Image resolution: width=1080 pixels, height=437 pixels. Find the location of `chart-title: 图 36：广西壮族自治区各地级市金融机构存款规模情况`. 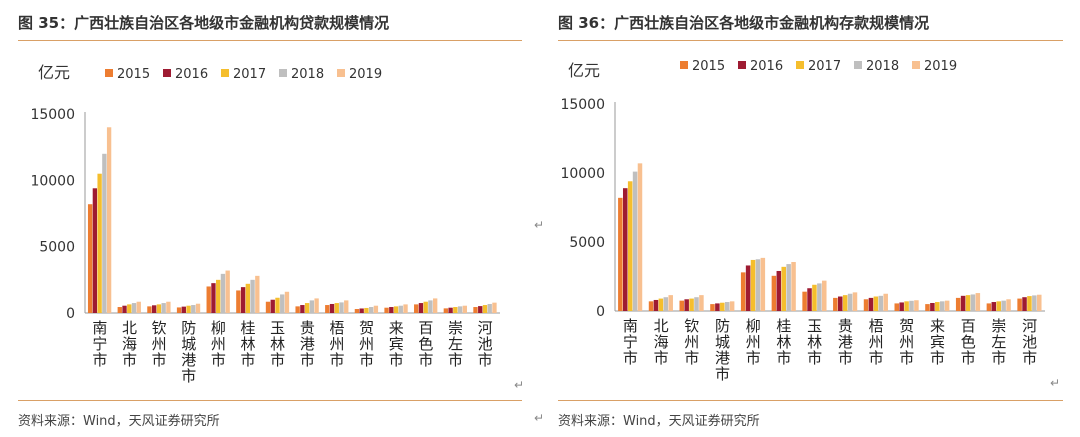

chart-title: 图 36：广西壮族自治区各地级市金融机构存款规模情况 is located at coordinates (744, 23).